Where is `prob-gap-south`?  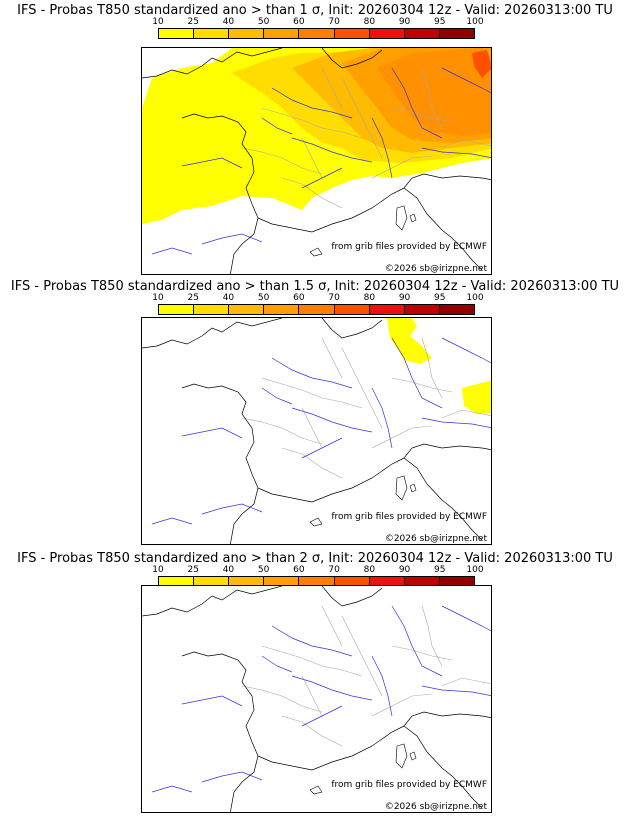 prob-gap-south is located at coordinates (182, 222).